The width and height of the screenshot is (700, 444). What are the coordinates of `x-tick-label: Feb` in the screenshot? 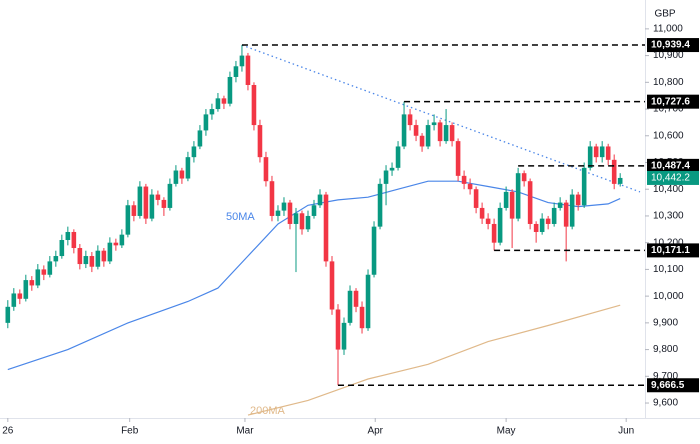 It's located at (130, 431).